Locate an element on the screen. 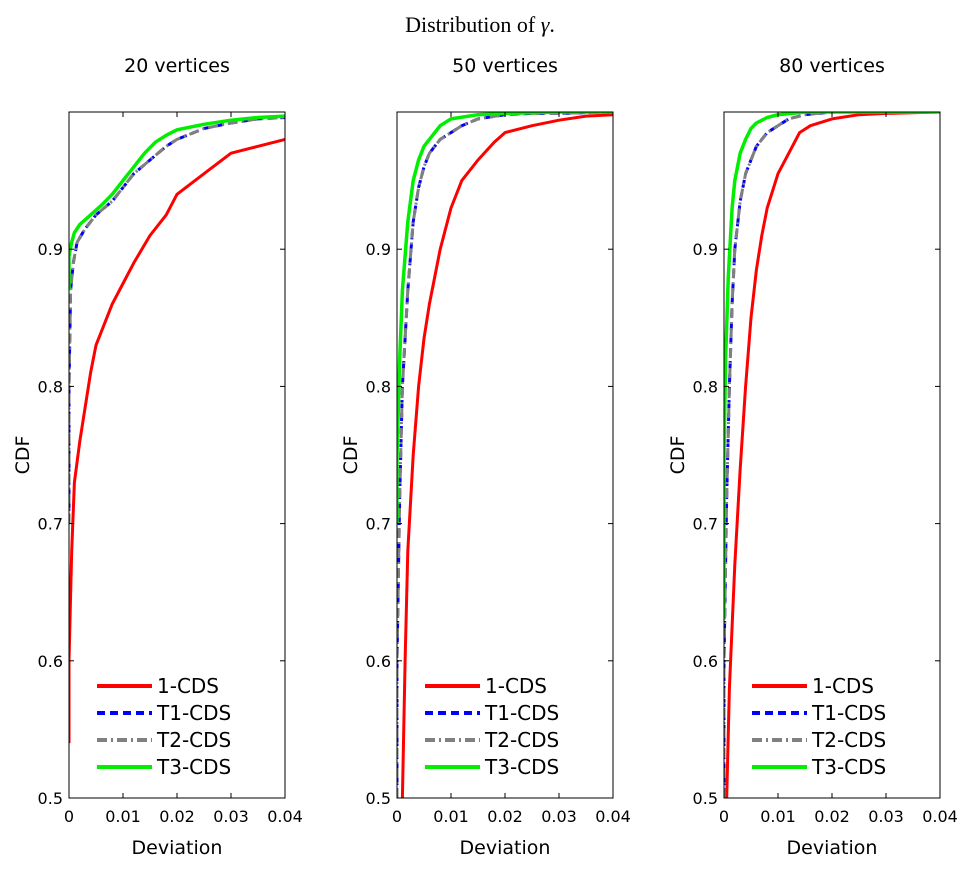  figure-title-suffix: . is located at coordinates (552, 24).